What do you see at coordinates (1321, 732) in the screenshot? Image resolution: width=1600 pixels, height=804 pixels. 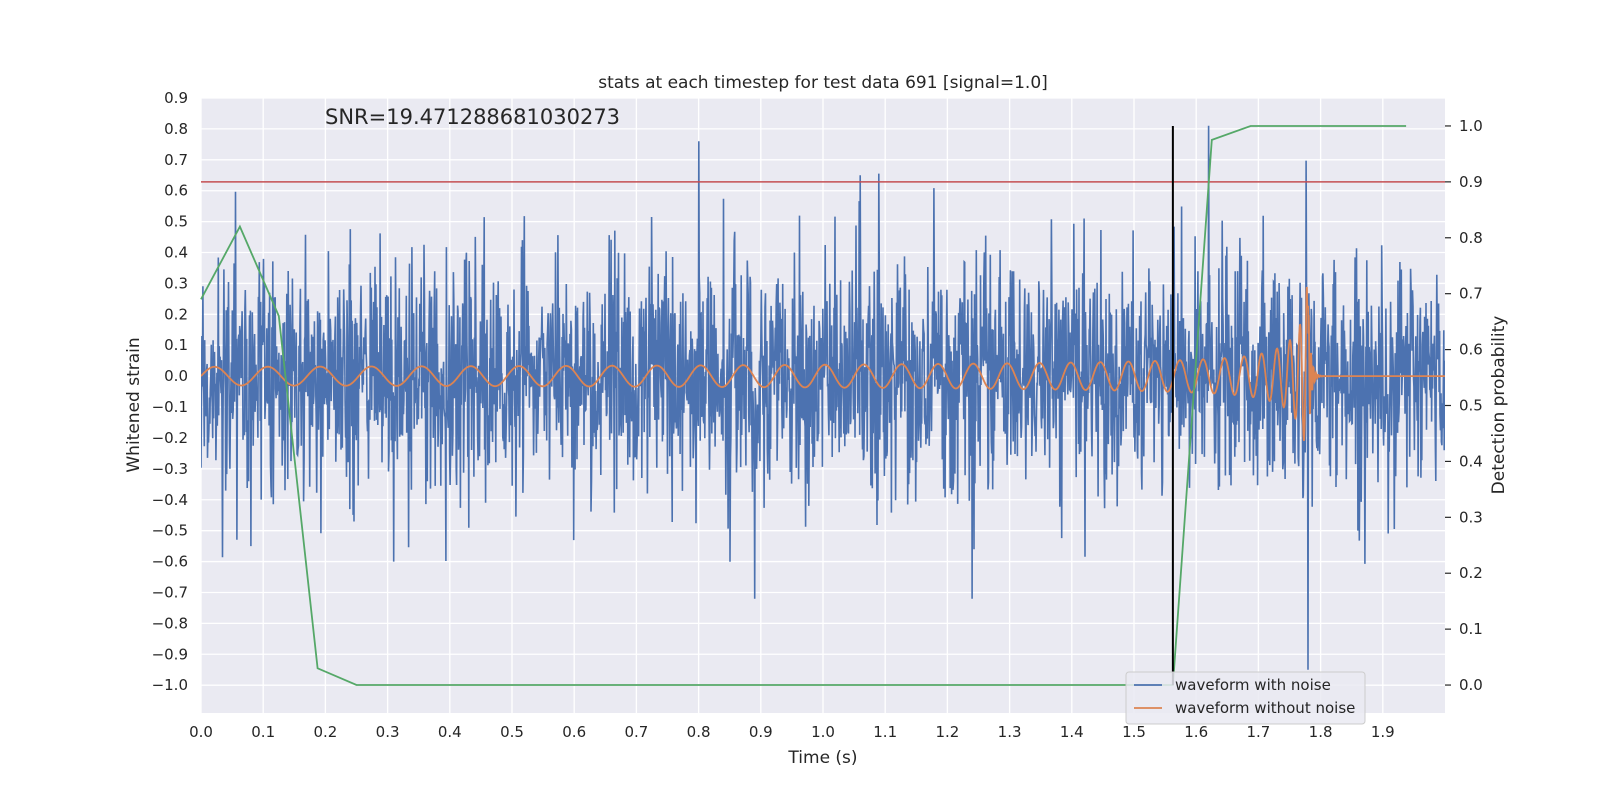 I see `x-tick-label: 1.8` at bounding box center [1321, 732].